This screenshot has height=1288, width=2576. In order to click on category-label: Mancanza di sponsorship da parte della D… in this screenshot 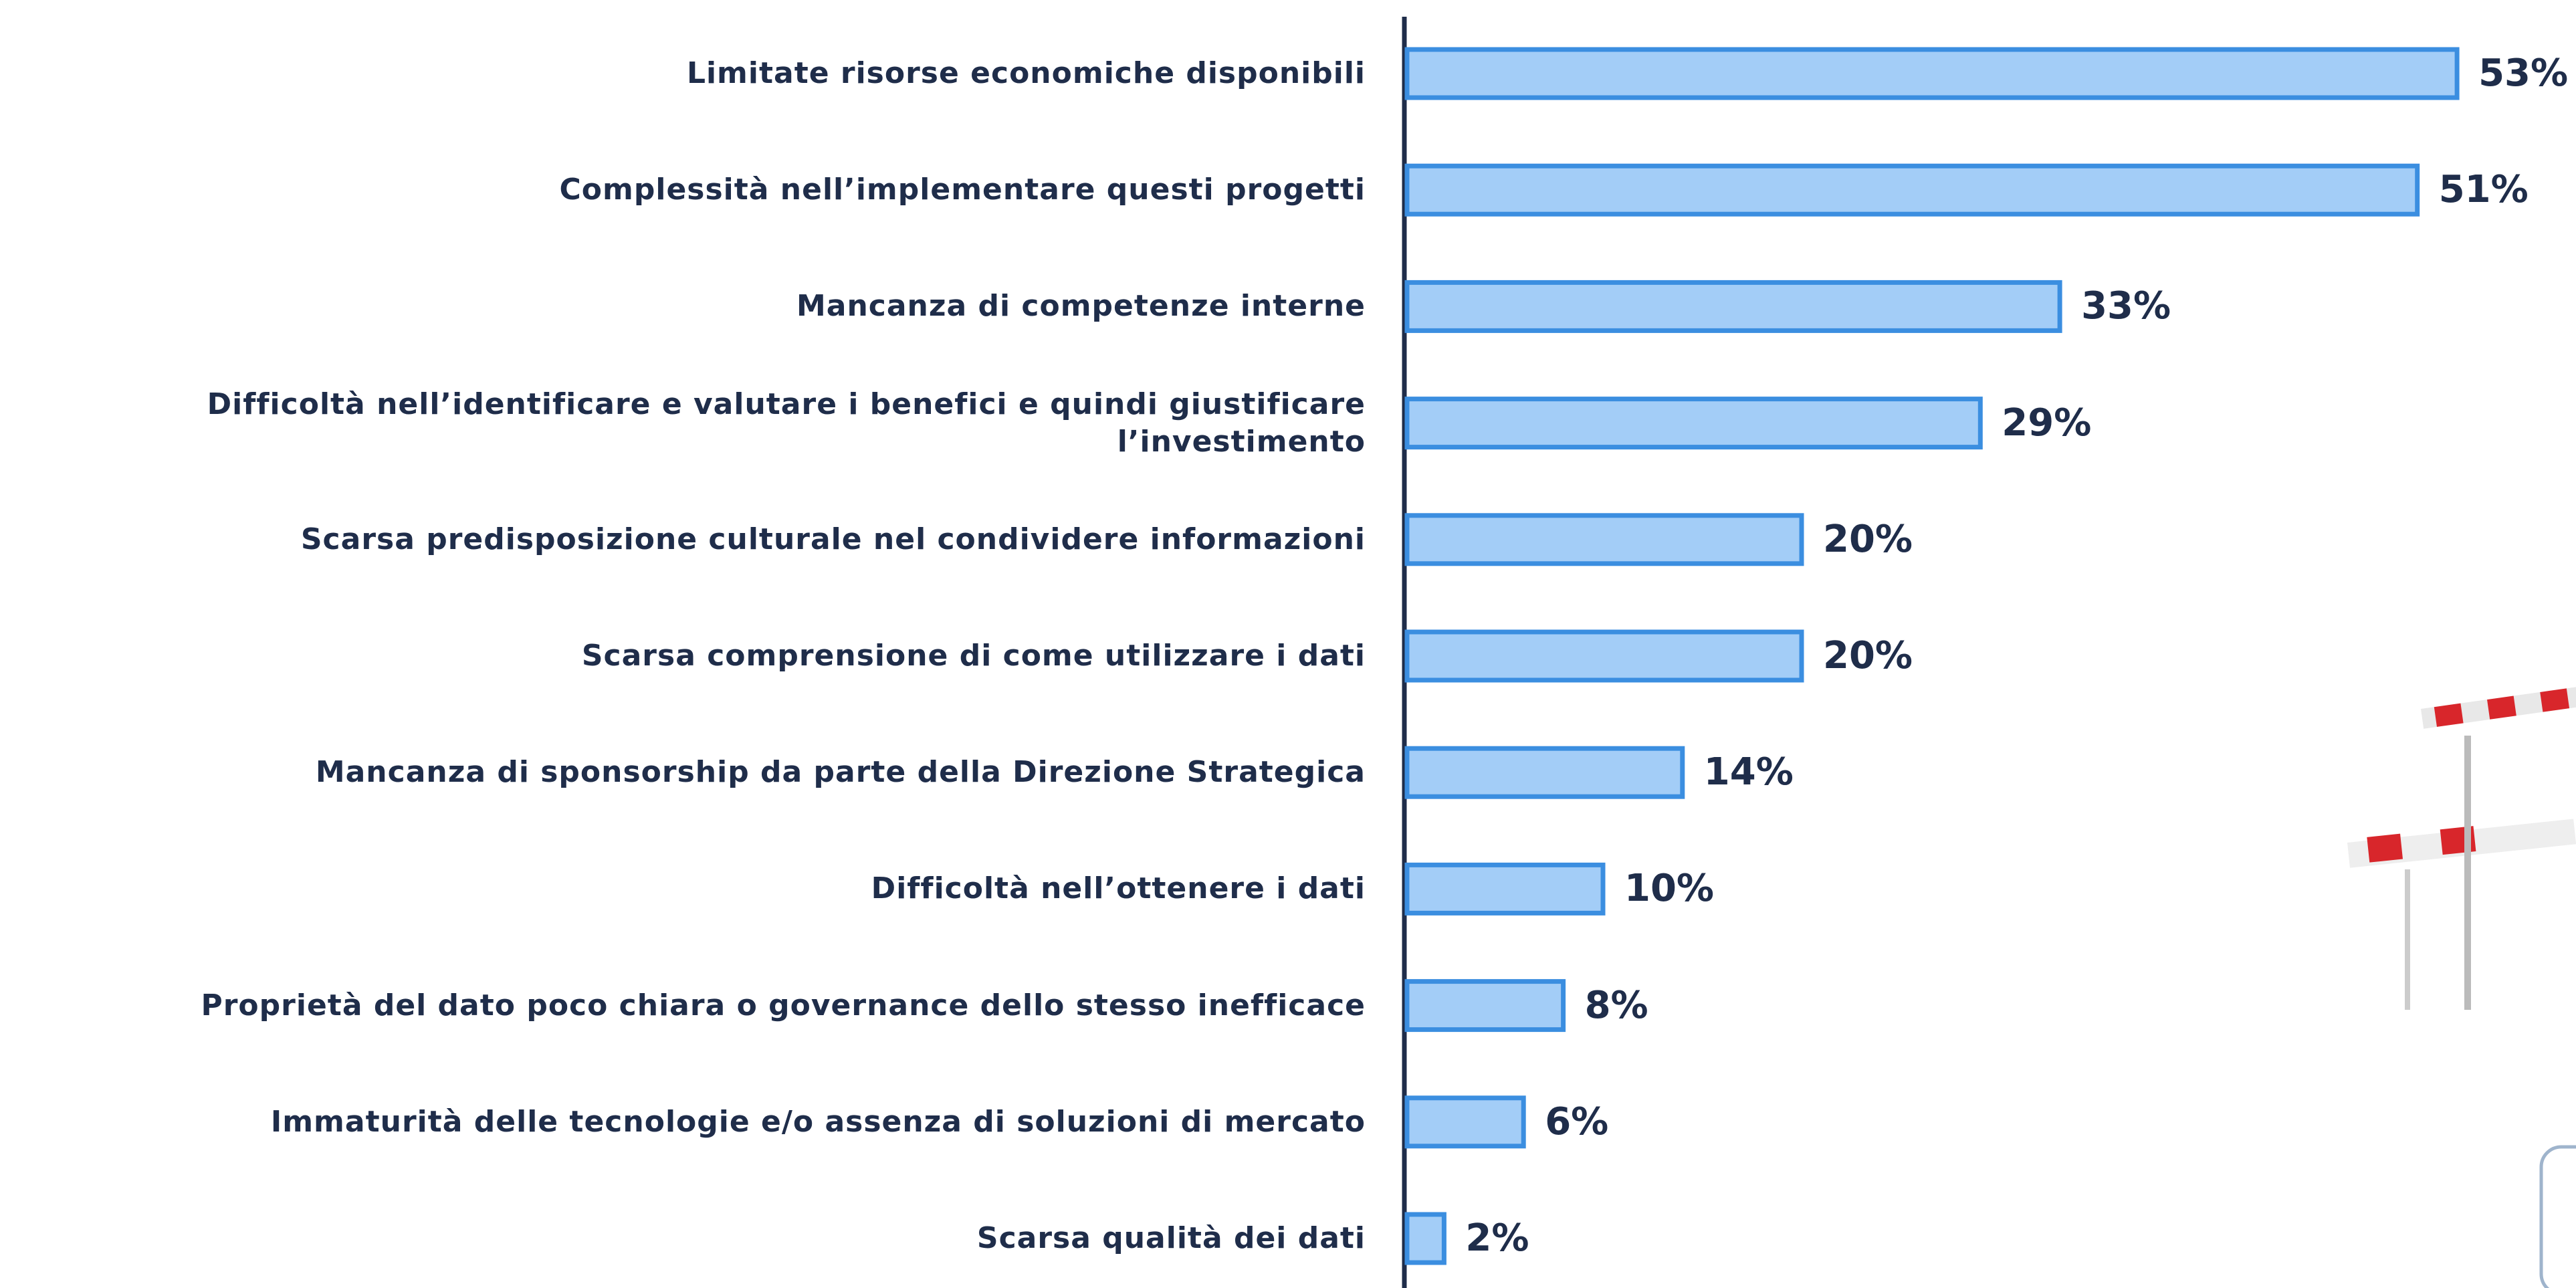, I will do `click(841, 773)`.